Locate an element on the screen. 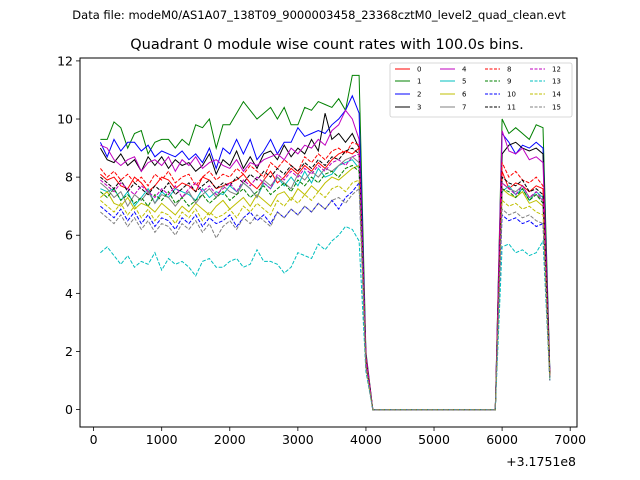  legend-label-0: 0 is located at coordinates (419, 70).